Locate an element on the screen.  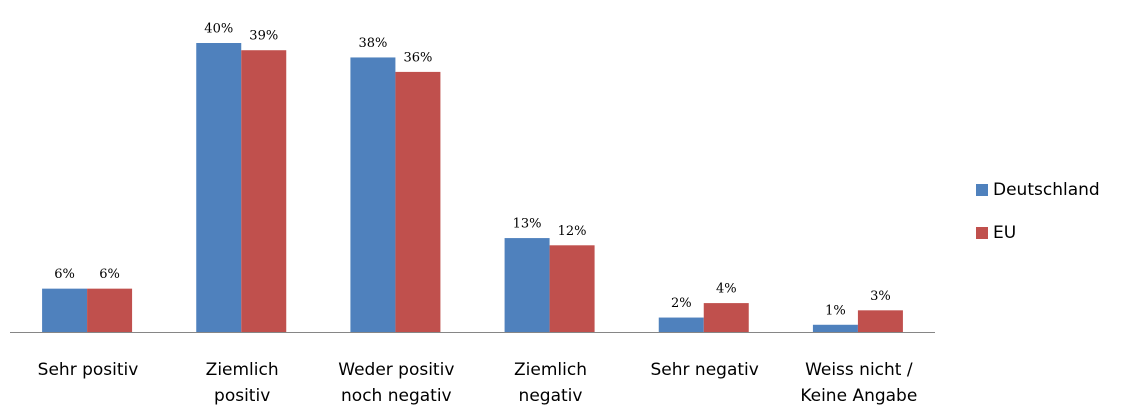
x-tick-label: Weder positiv noch negativ is located at coordinates (396, 383).